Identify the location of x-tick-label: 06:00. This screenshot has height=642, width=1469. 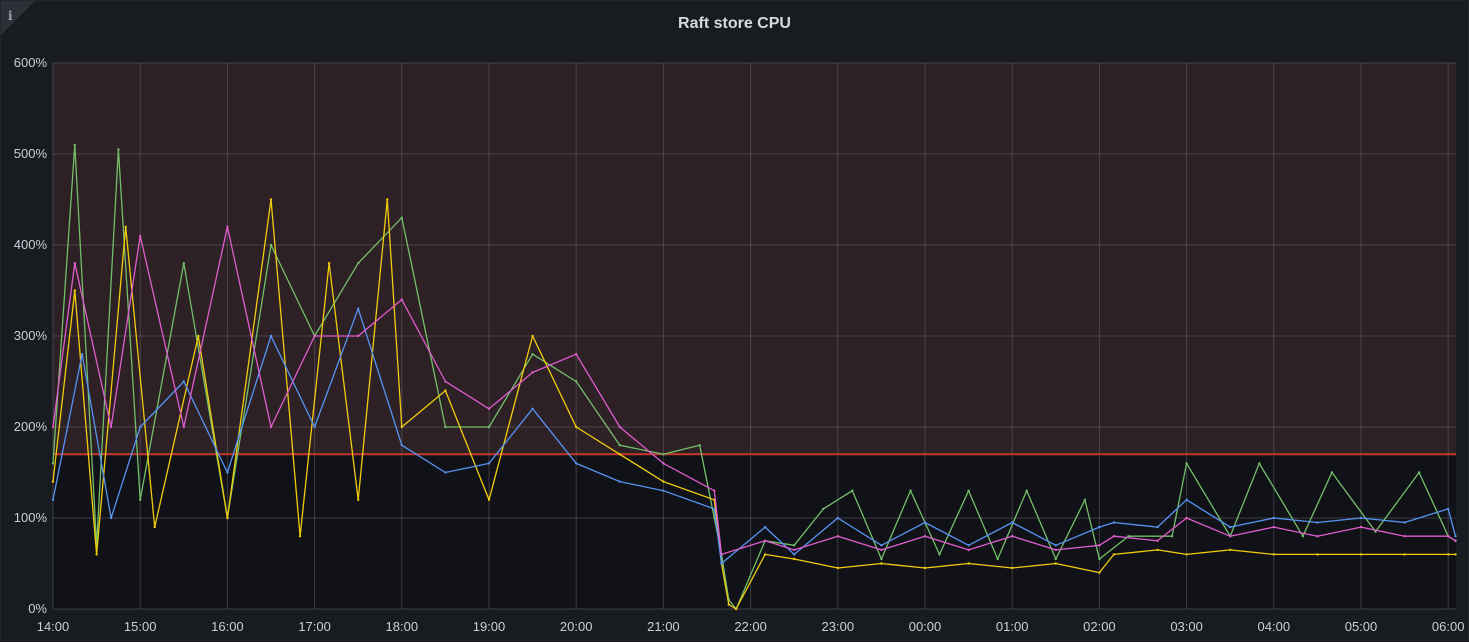
(1448, 626).